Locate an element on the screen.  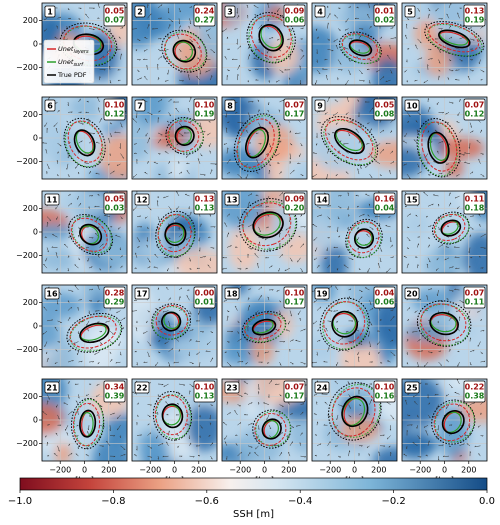
legend-sub: layers is located at coordinates (81, 52).